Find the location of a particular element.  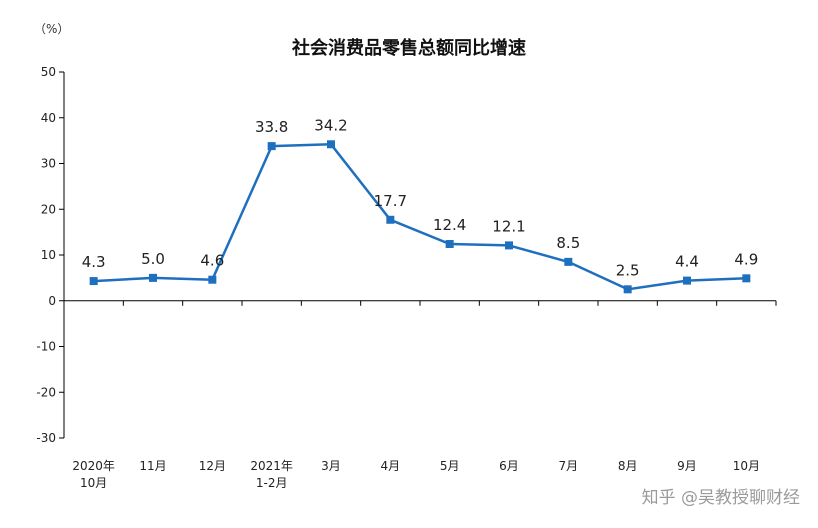

data-label: 8.5 is located at coordinates (568, 243).